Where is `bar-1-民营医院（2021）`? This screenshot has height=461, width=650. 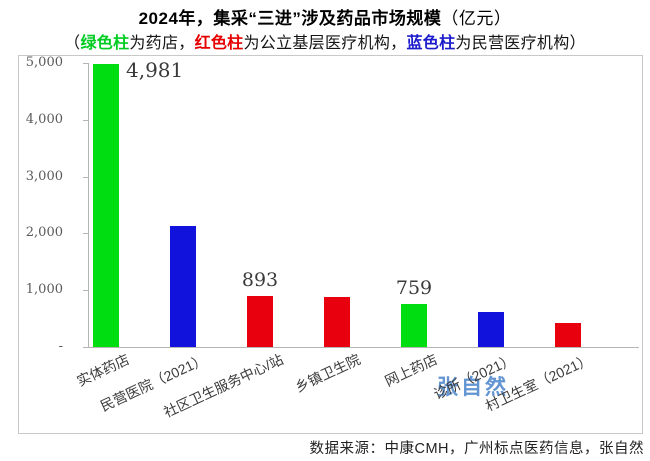
bar-1-民营医院（2021） is located at coordinates (183, 286).